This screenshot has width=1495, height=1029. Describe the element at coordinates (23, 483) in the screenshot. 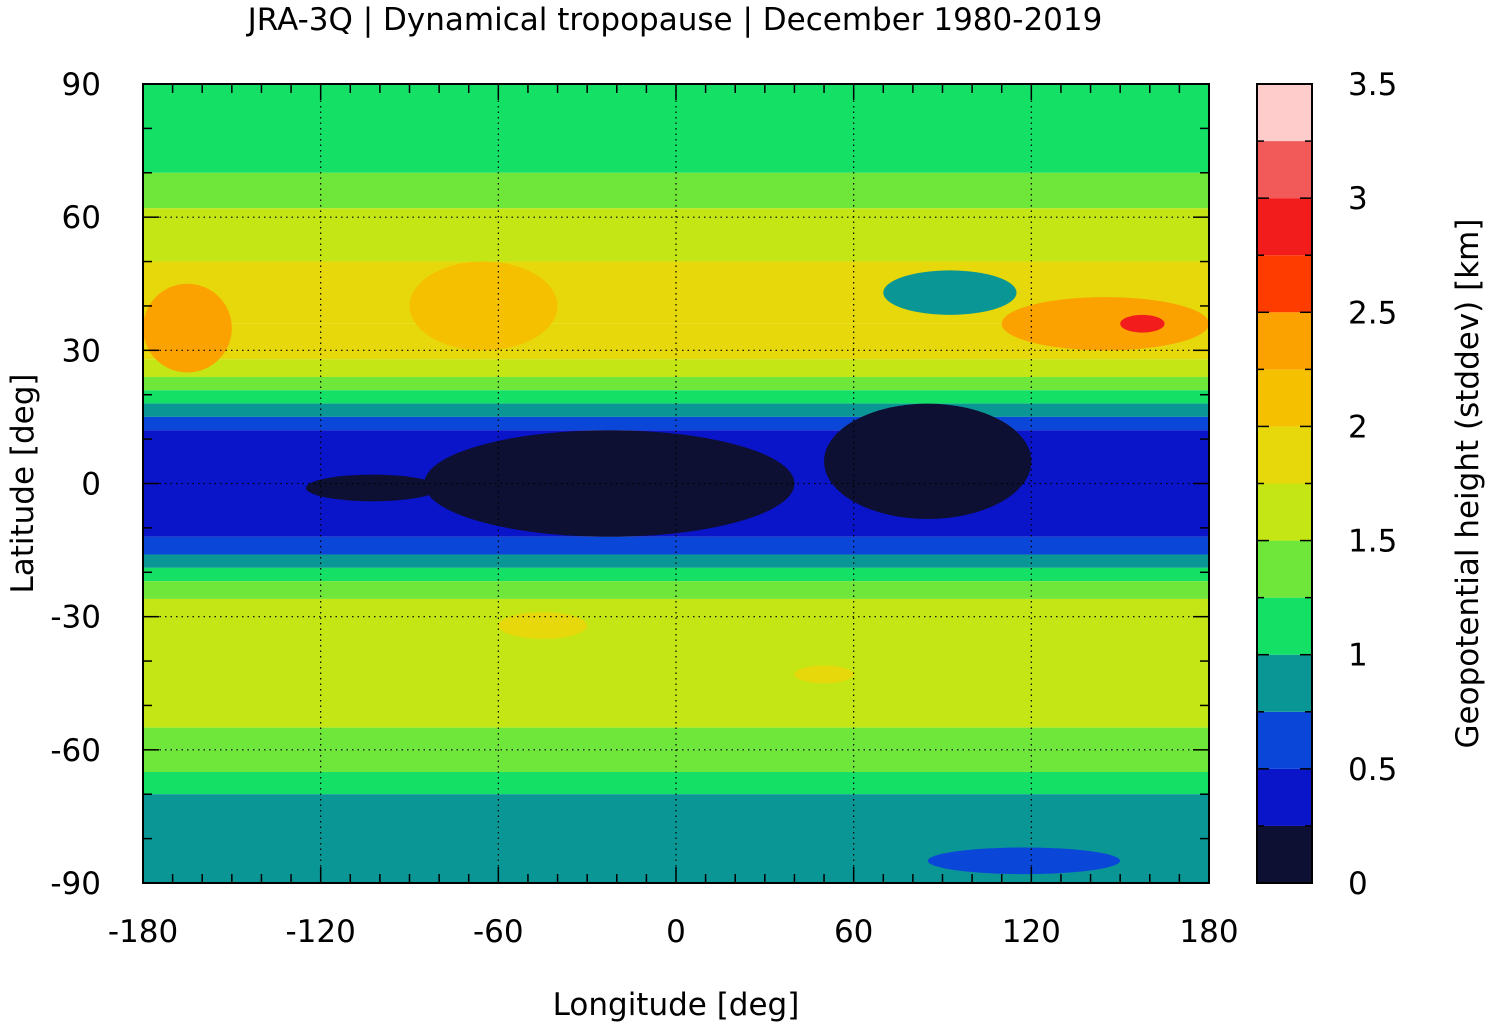

I see `y-axis-label: Latitude [deg]` at that location.